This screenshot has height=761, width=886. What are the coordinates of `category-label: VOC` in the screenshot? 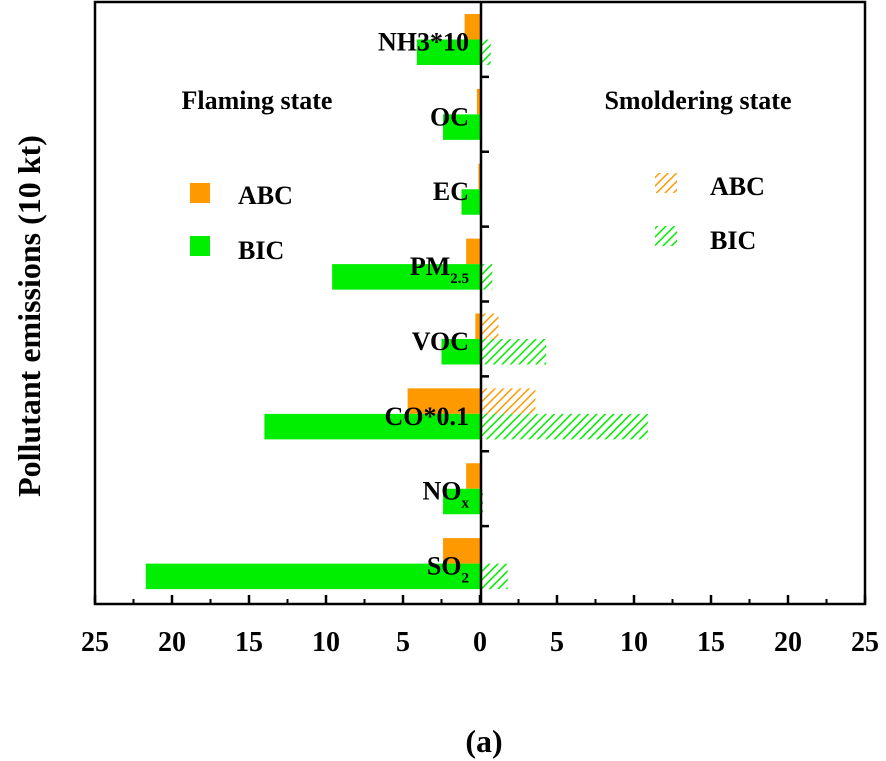 It's located at (440, 341).